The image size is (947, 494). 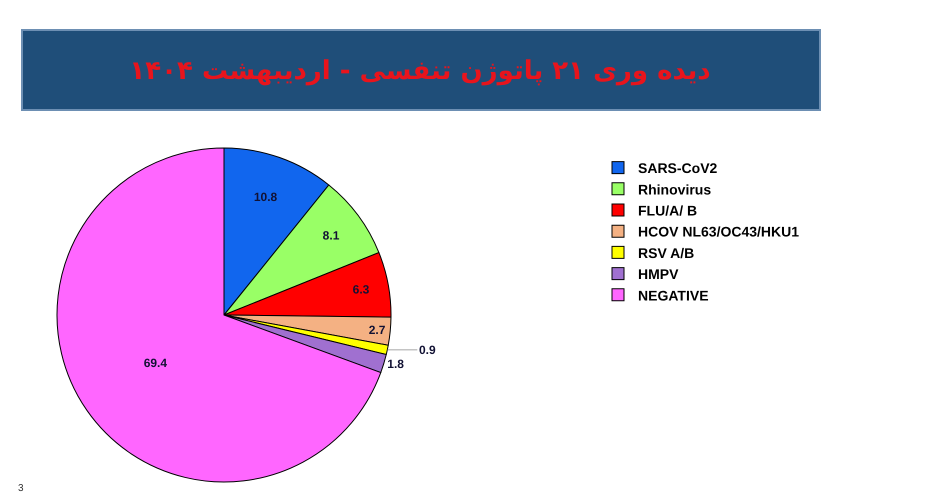 What do you see at coordinates (21, 488) in the screenshot?
I see `text: 3` at bounding box center [21, 488].